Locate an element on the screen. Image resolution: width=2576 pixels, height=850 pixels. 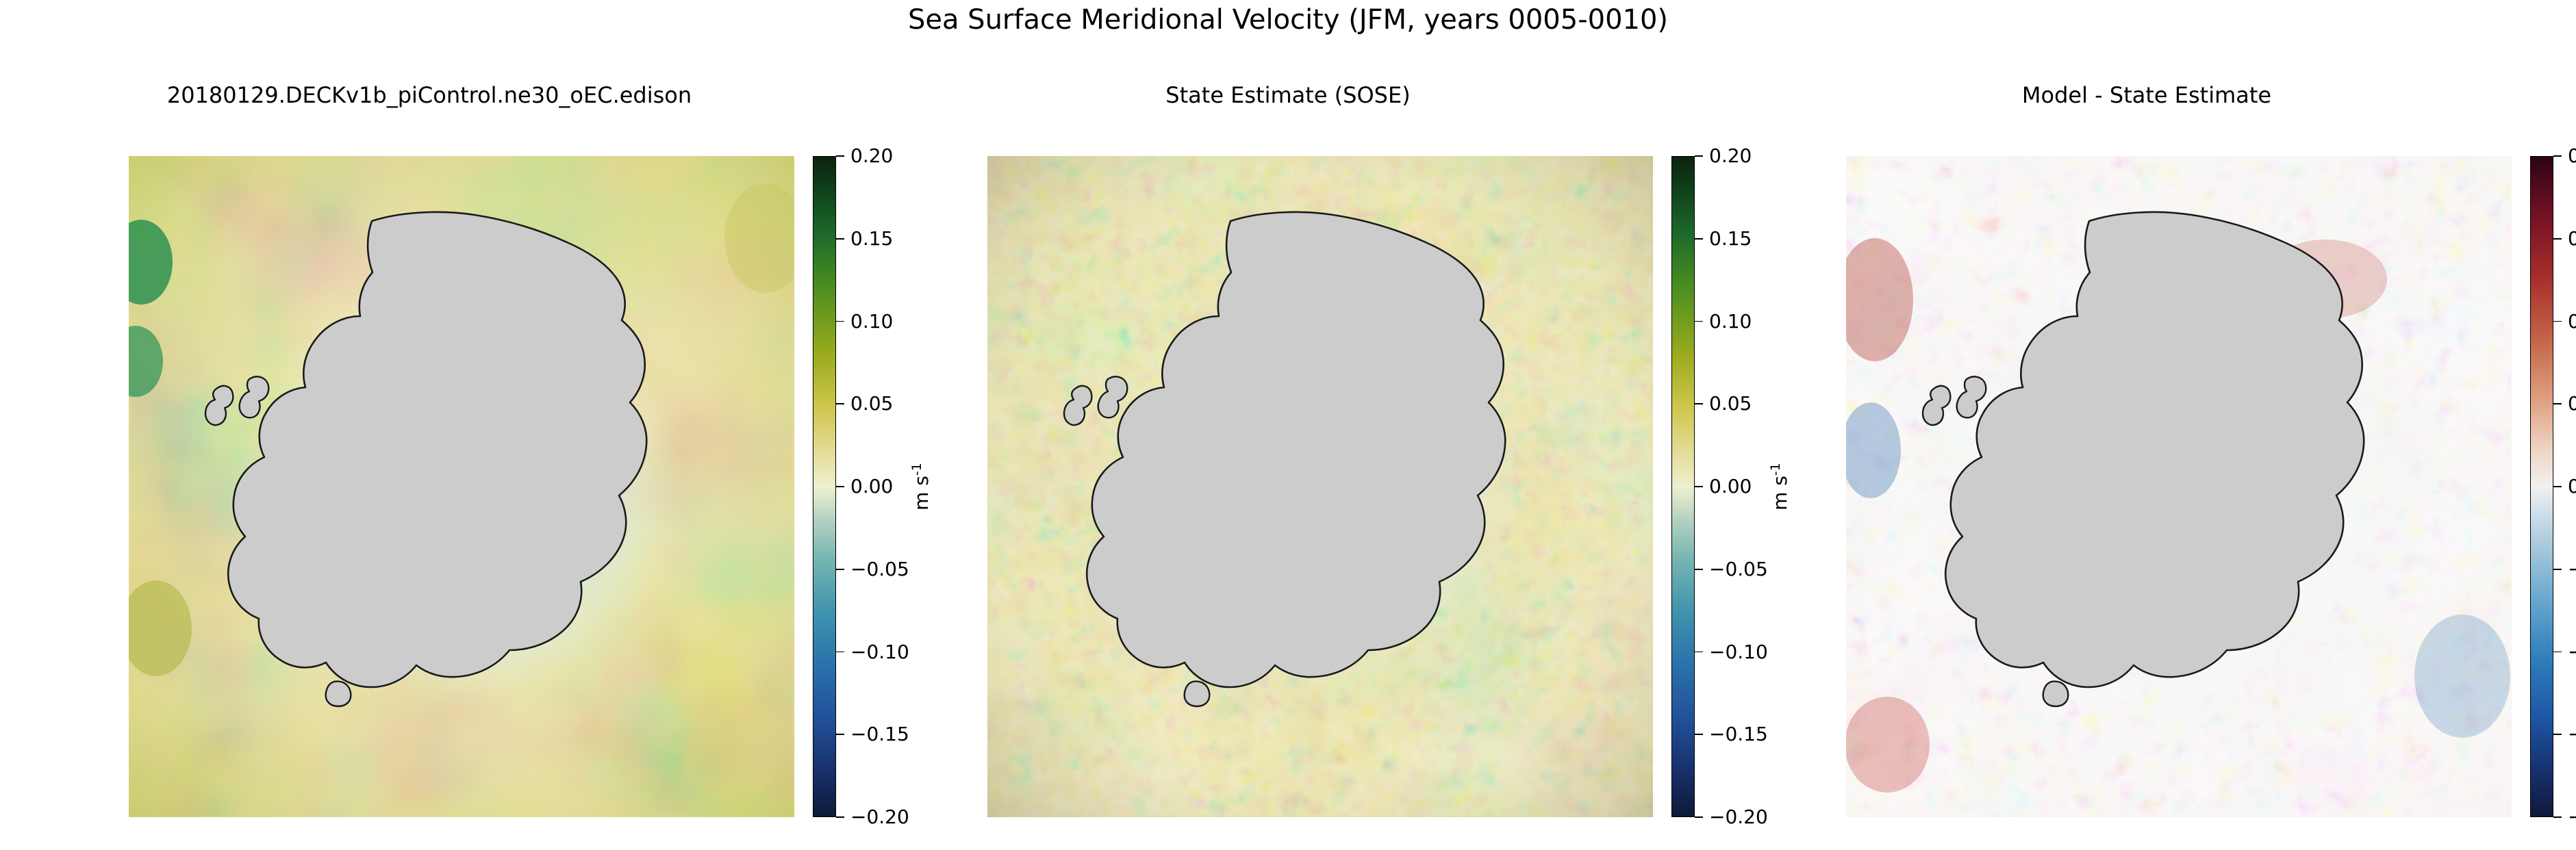
colorbar-sose: 0.20 0.15 0.10 0.05 0.00 −0.05 is located at coordinates (1731, 487).